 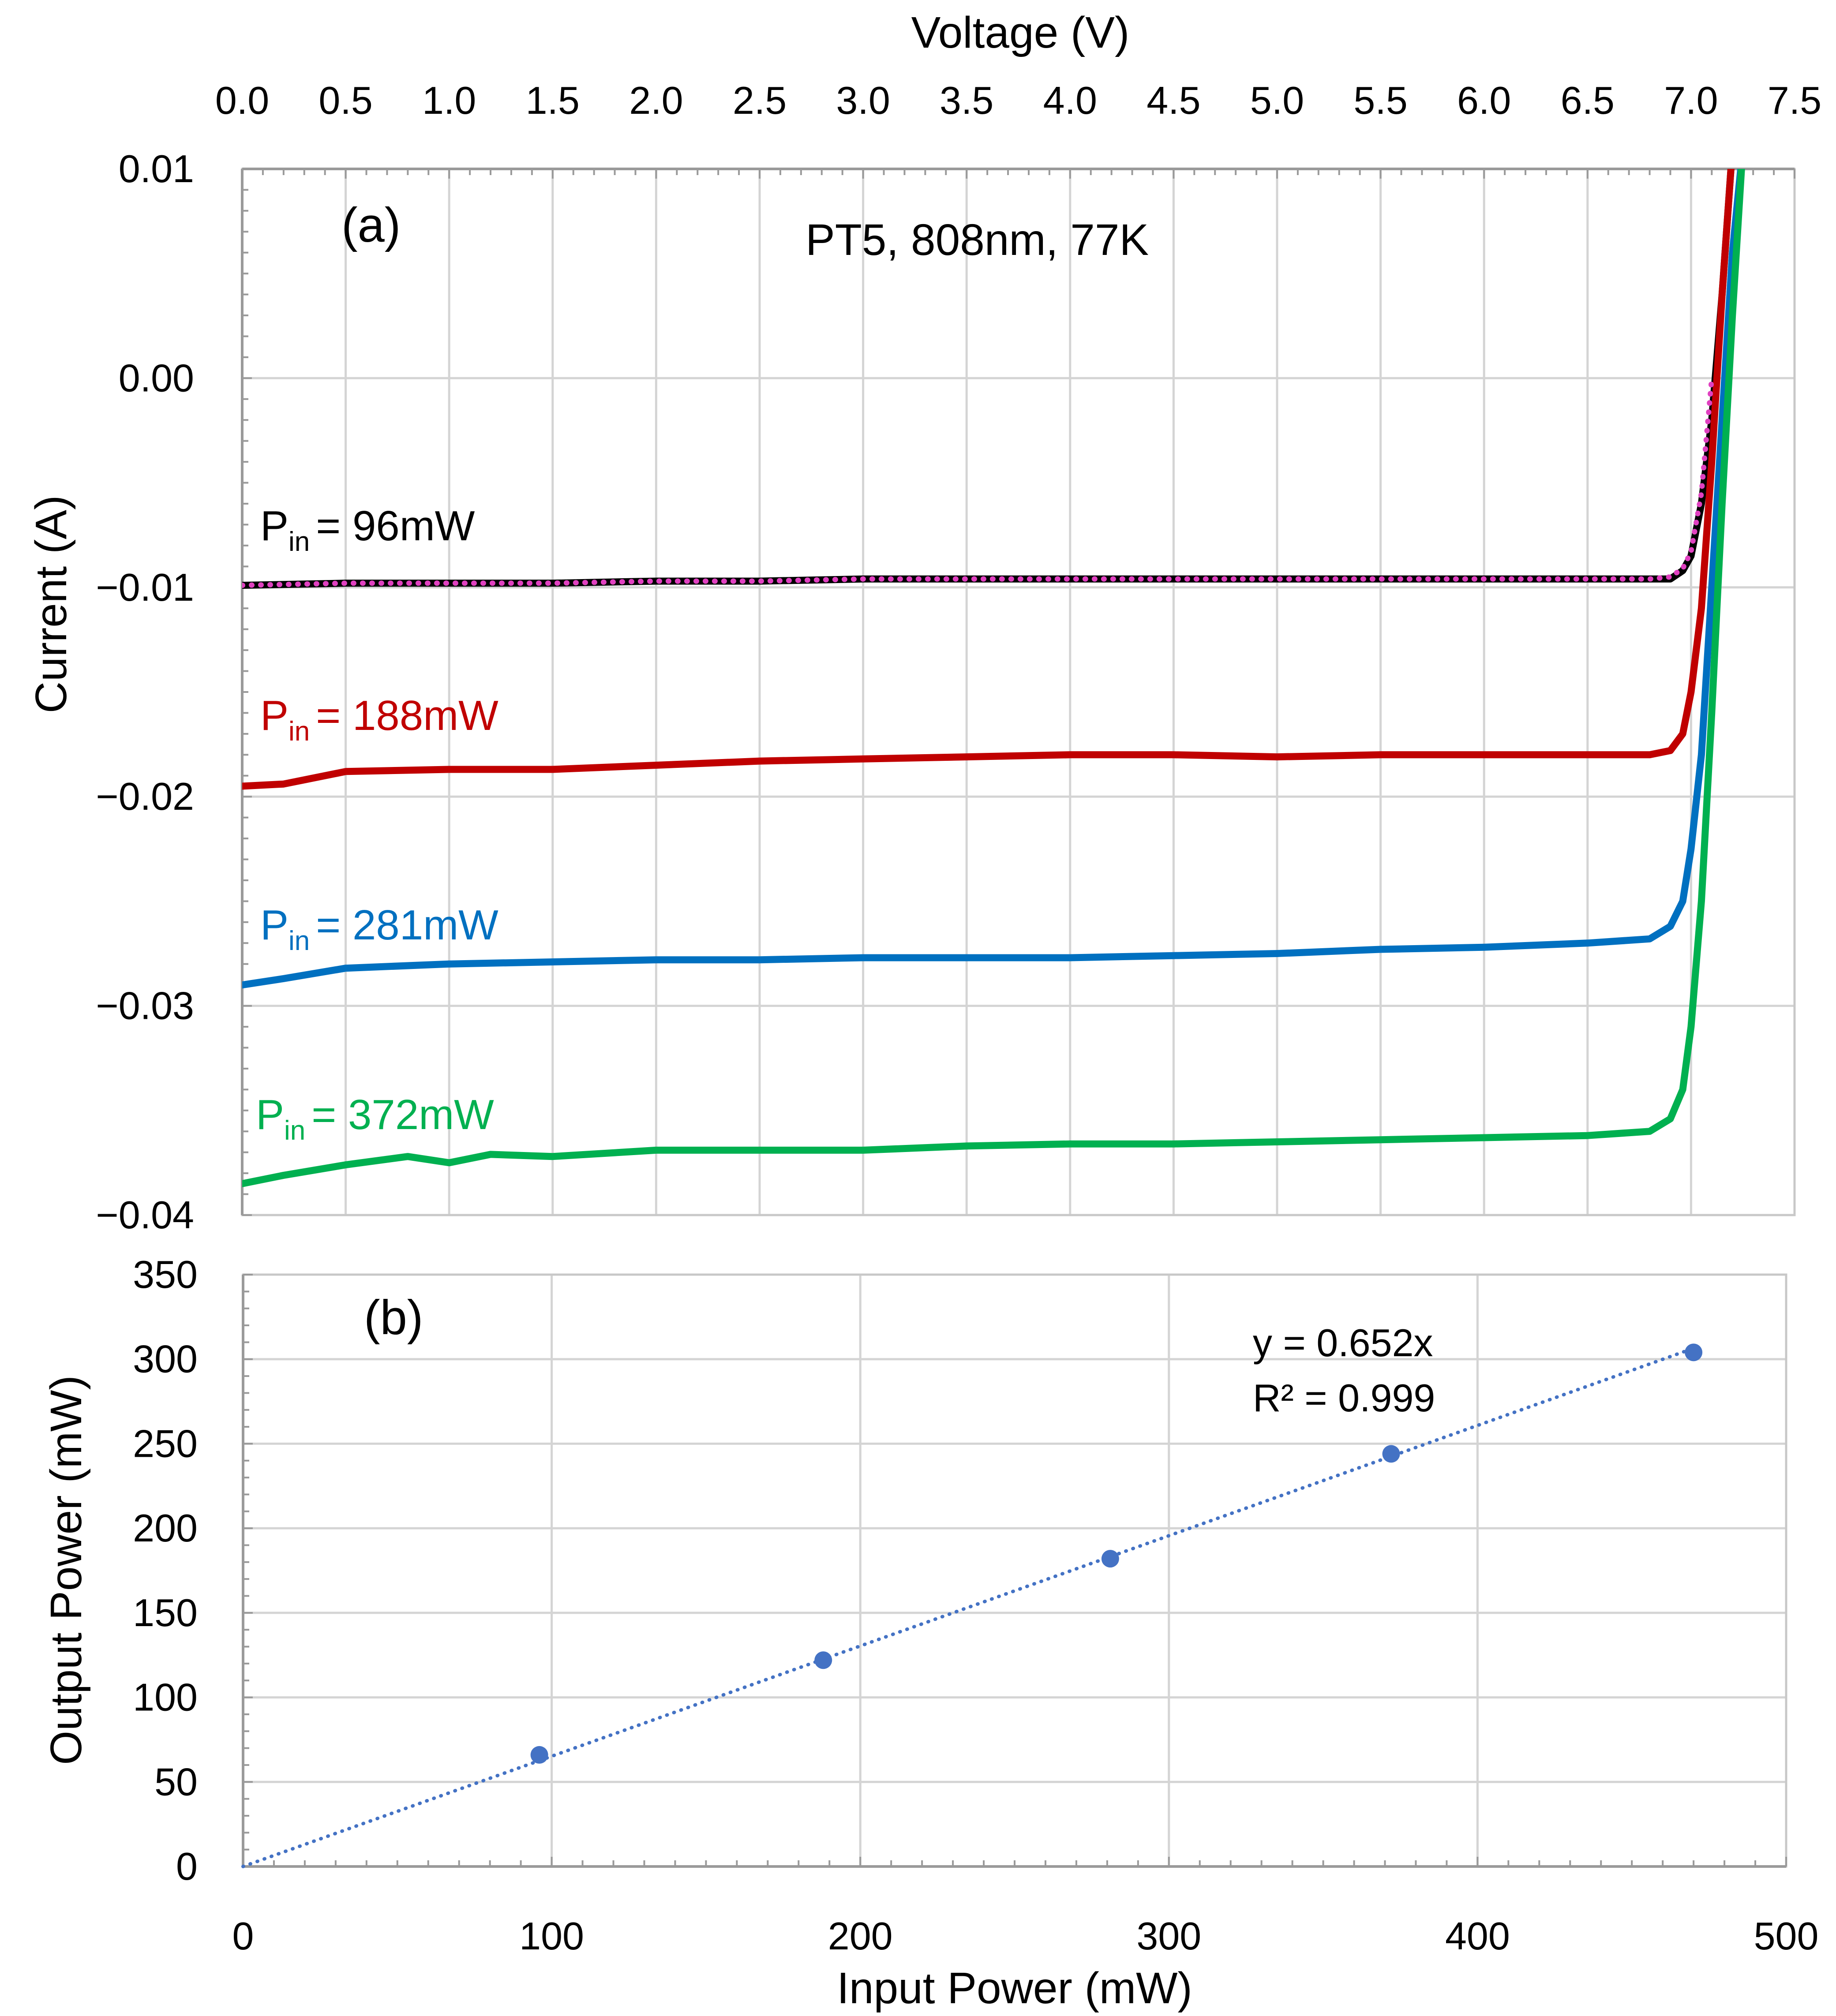 What do you see at coordinates (1014, 1988) in the screenshot?
I see `panel-b-x-axis-title: Input Power (mW)` at bounding box center [1014, 1988].